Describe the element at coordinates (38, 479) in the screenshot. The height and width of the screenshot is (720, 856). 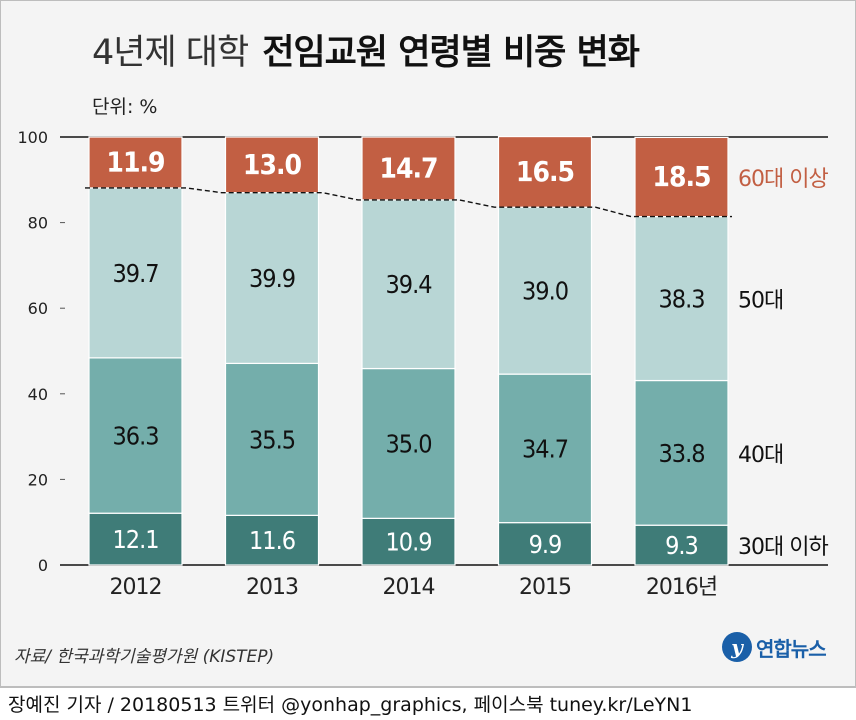
I see `y-tick-label: 20` at that location.